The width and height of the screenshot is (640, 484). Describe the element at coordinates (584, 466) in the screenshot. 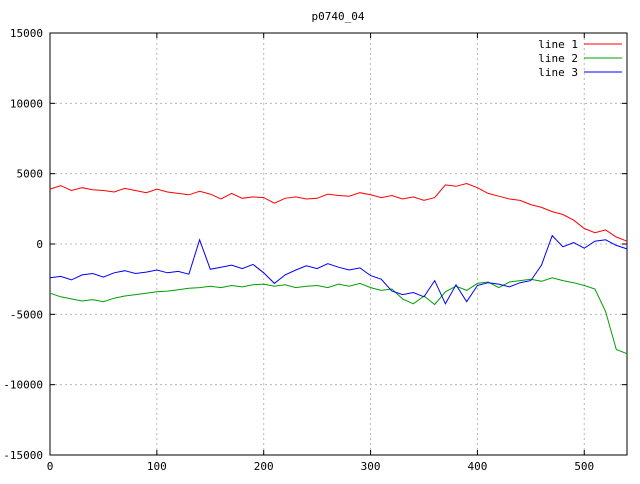

I see `x-tick-label: 500` at that location.